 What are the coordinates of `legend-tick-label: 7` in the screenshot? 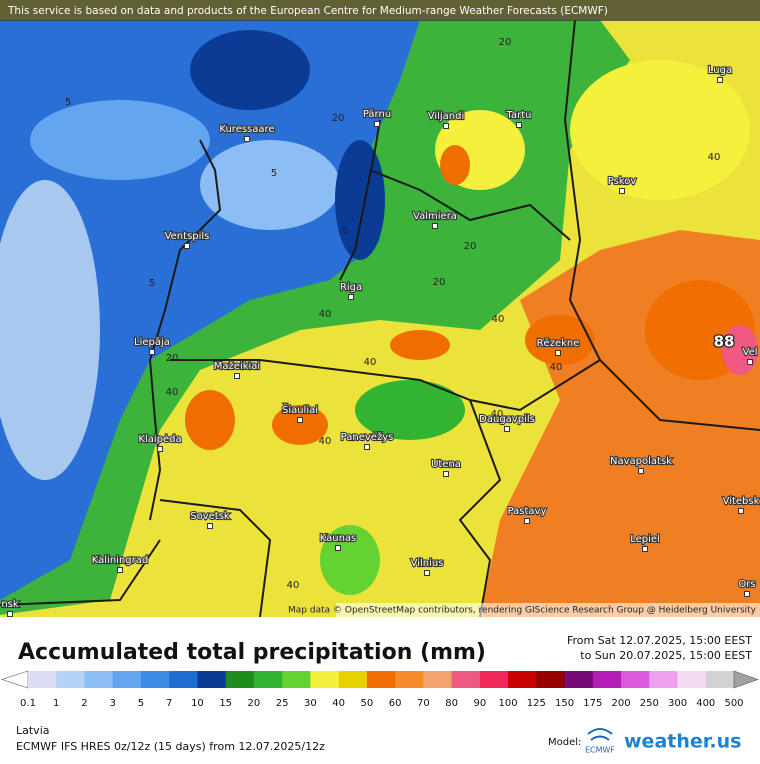 It's located at (169, 703).